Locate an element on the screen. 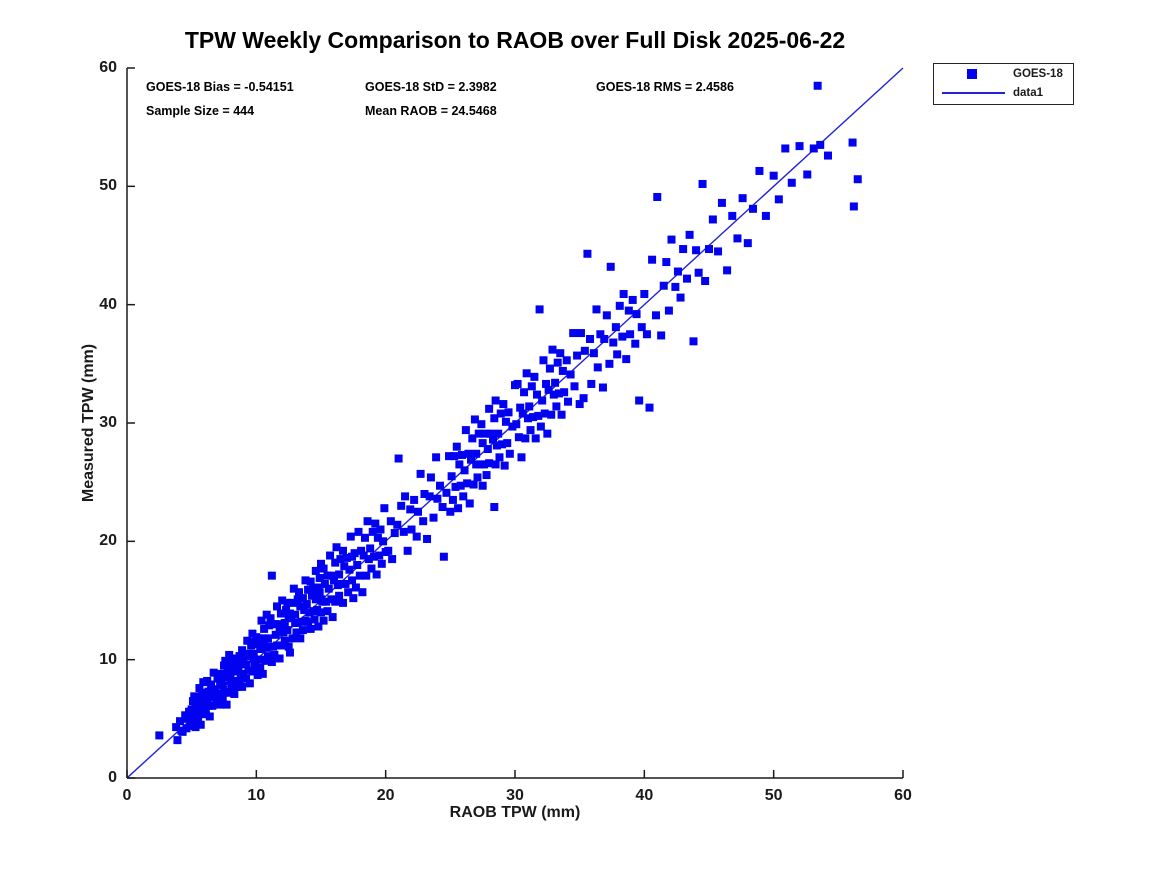 This screenshot has height=875, width=1167. y-tick-label: 50 is located at coordinates (108, 186).